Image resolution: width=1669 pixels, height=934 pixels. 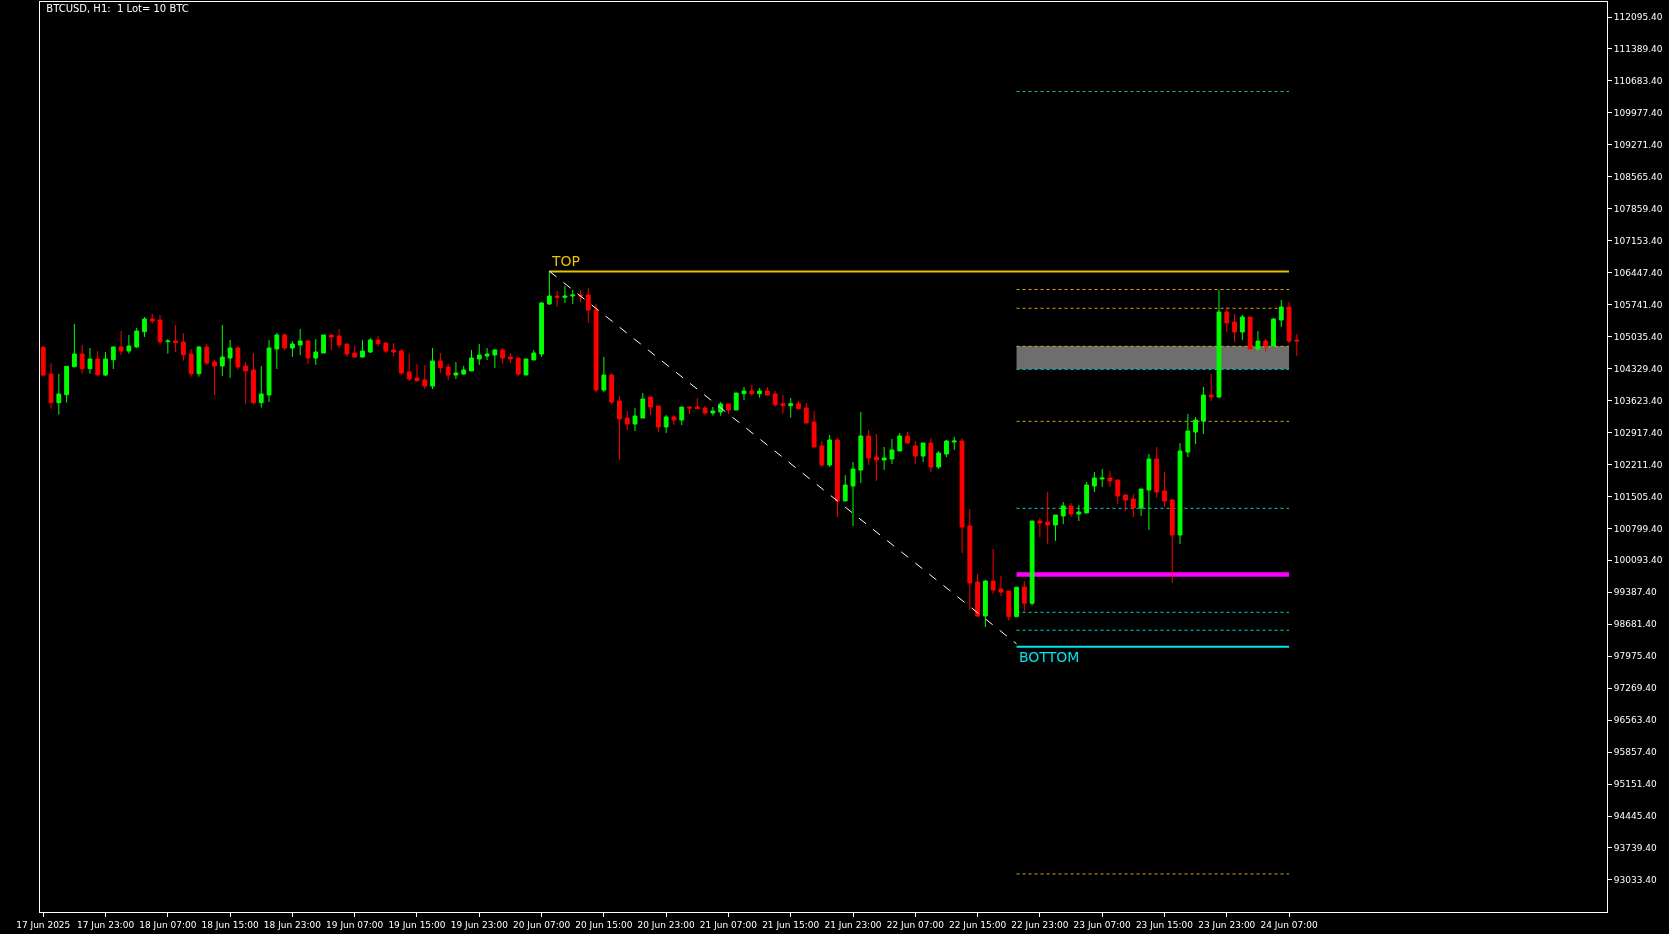 What do you see at coordinates (1638, 113) in the screenshot?
I see `y-tick-label: 109977.40` at bounding box center [1638, 113].